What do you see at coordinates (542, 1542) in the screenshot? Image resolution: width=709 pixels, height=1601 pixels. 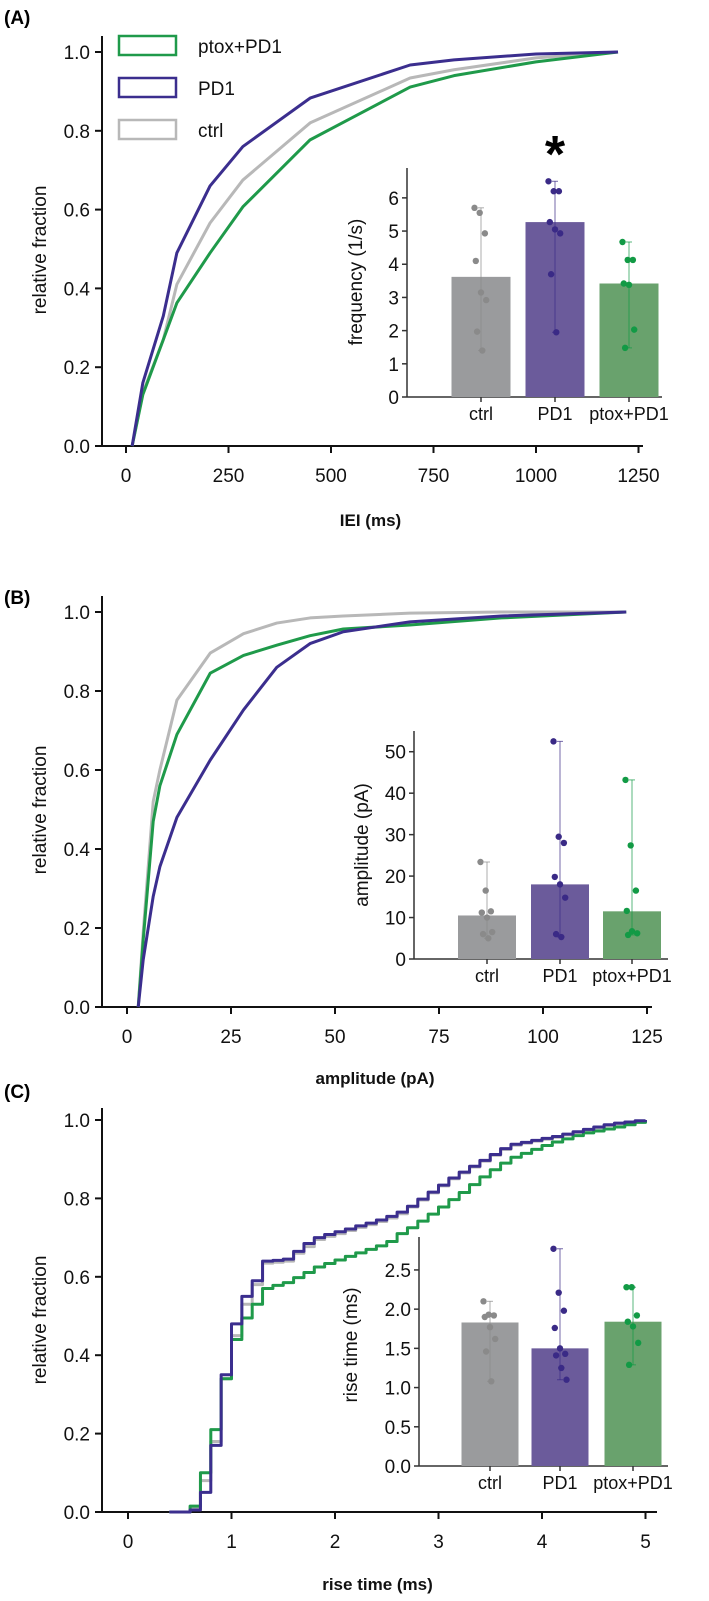 I see `x-tick-label: 4` at bounding box center [542, 1542].